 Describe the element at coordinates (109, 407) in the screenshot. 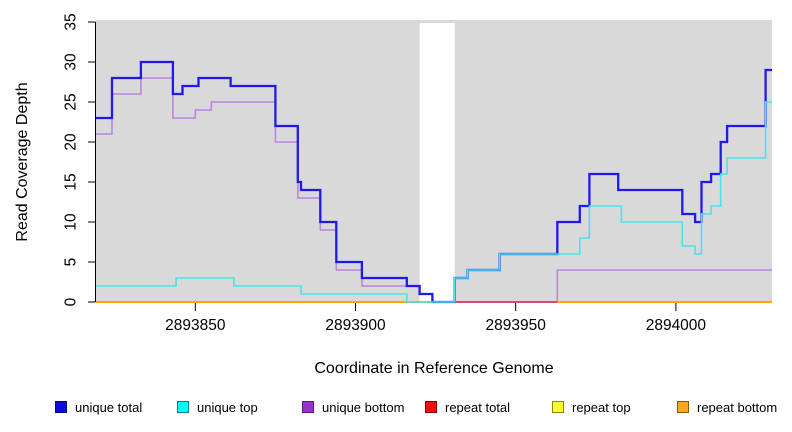

I see `legend-label: unique total` at that location.